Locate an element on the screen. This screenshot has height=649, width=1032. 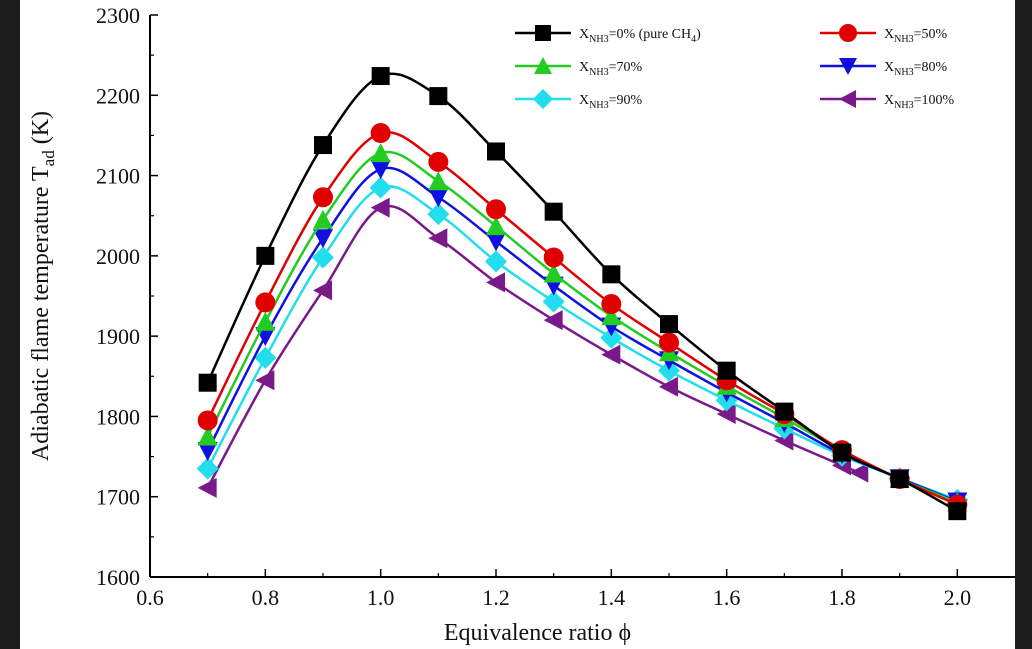
legend-label: XNH3=80% is located at coordinates (915, 69).